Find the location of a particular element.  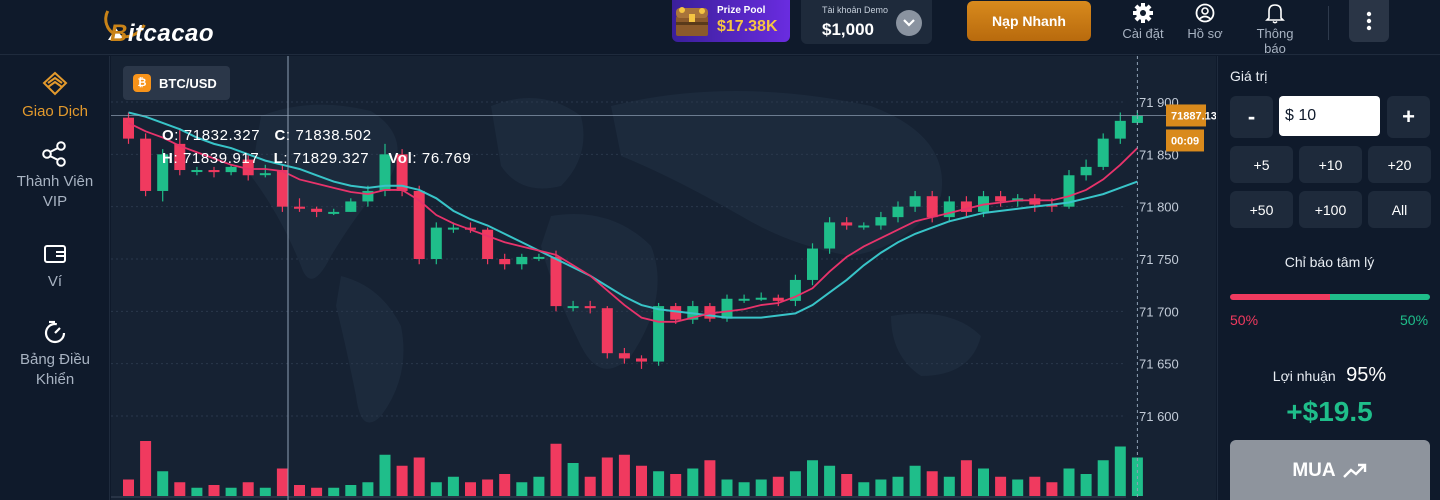

decrease-amount-button: - is located at coordinates (1251, 117).